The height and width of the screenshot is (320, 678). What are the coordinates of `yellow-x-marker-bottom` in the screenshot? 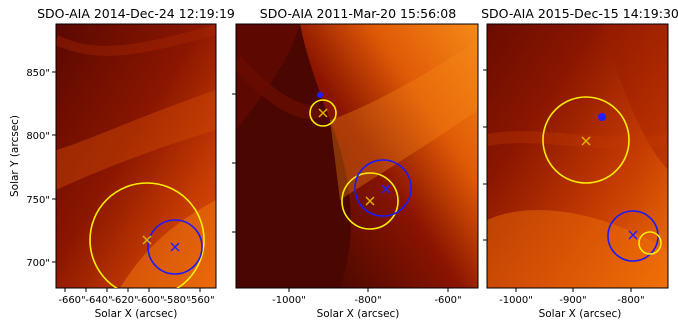 It's located at (370, 201).